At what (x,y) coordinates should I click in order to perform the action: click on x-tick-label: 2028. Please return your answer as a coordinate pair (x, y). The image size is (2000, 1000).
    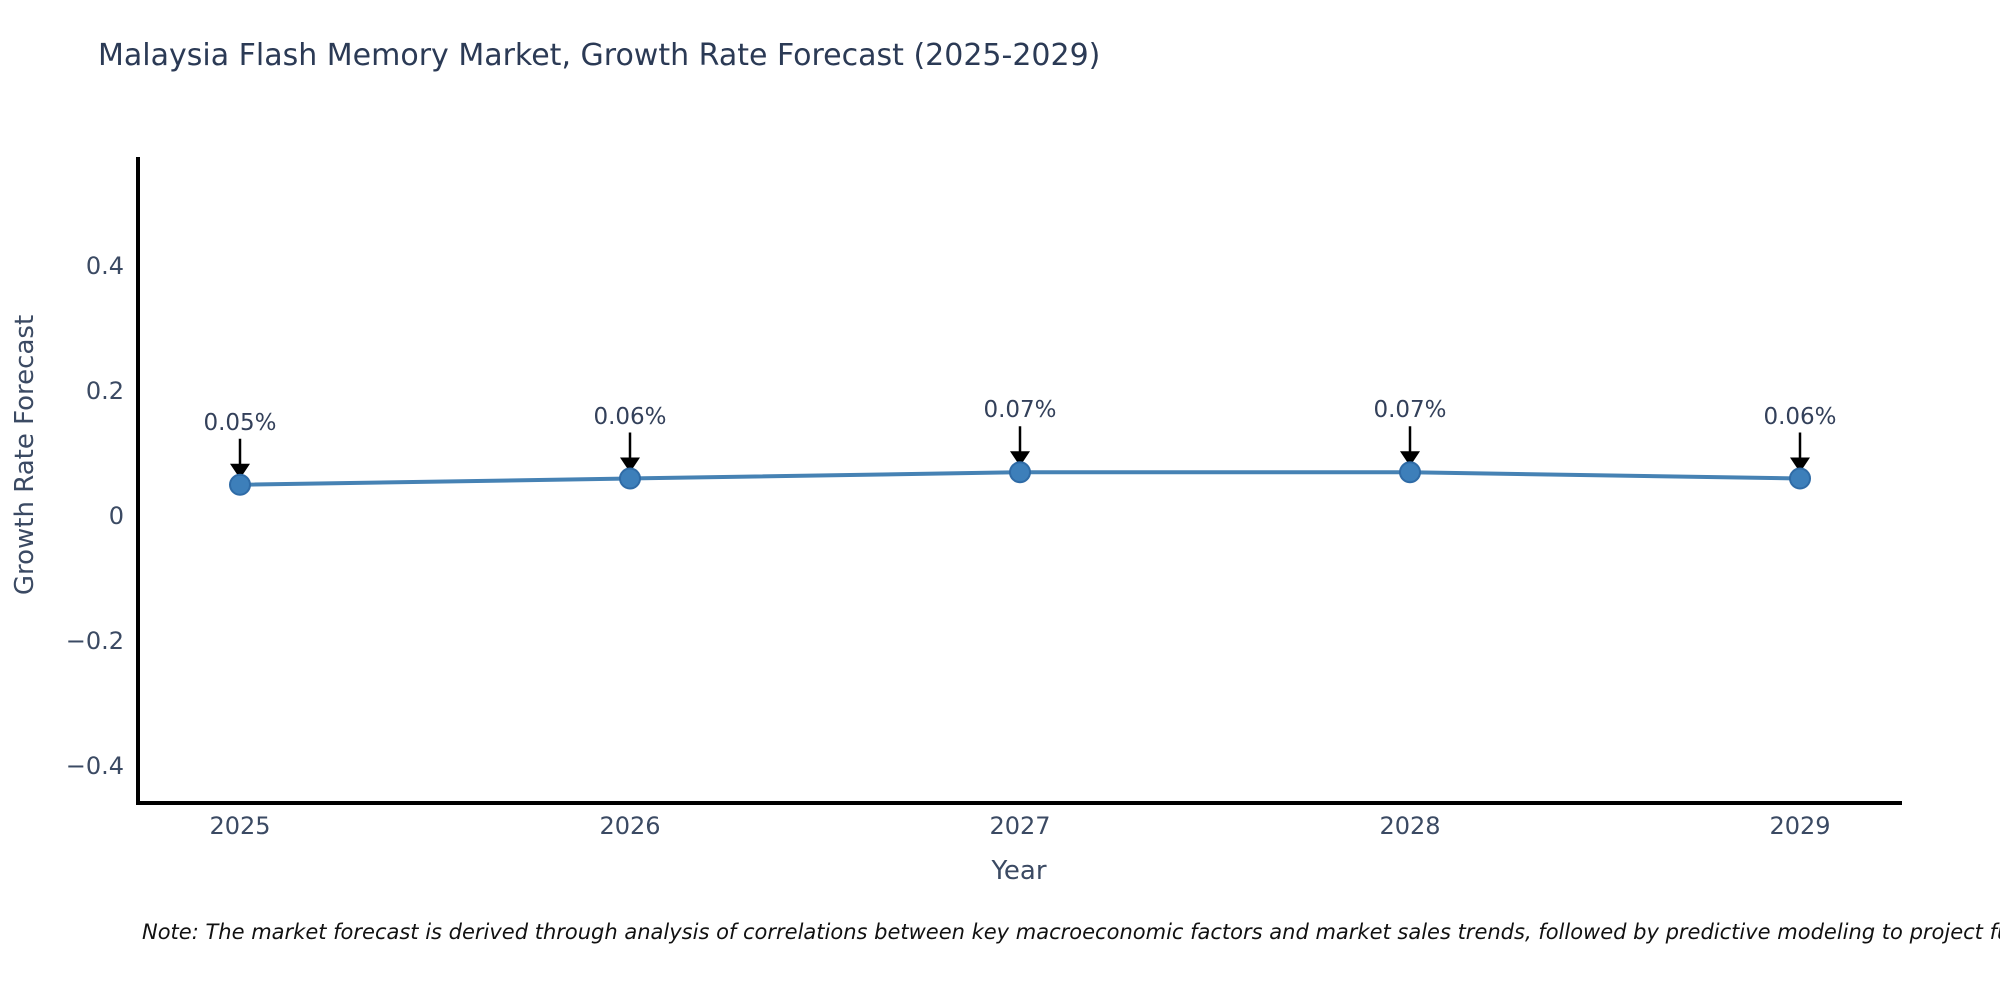
    Looking at the image, I should click on (1410, 826).